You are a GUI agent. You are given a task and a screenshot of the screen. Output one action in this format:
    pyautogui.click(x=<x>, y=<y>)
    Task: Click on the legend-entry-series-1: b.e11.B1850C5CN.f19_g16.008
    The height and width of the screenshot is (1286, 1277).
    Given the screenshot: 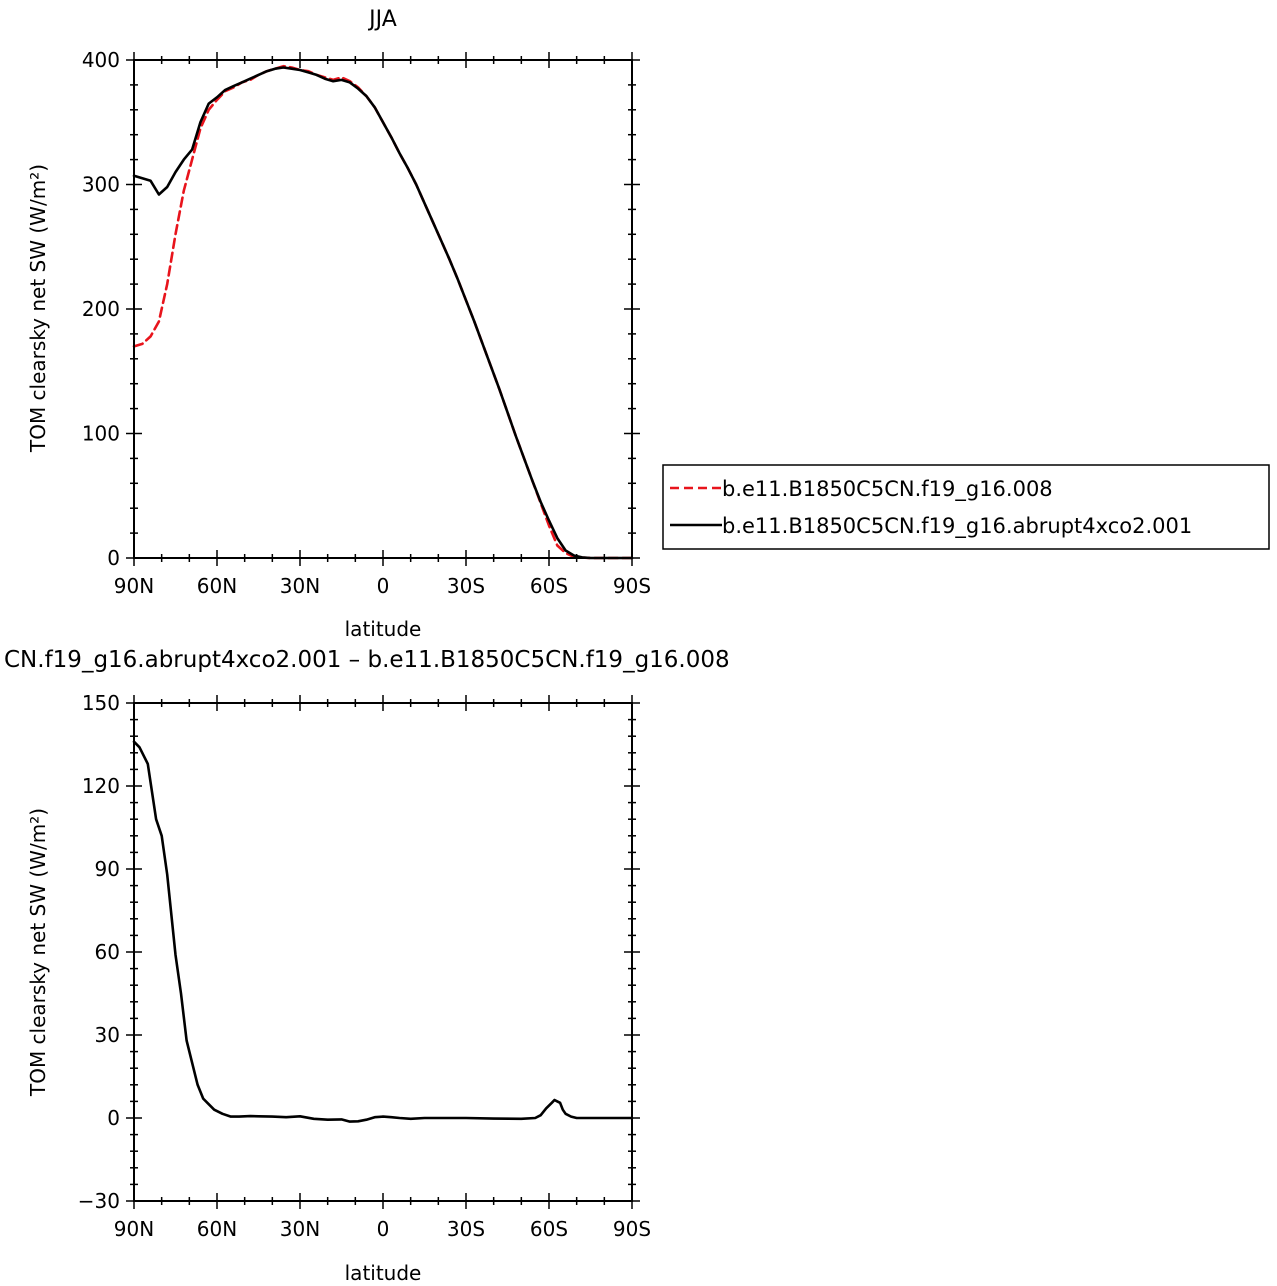 What is the action you would take?
    pyautogui.click(x=887, y=489)
    